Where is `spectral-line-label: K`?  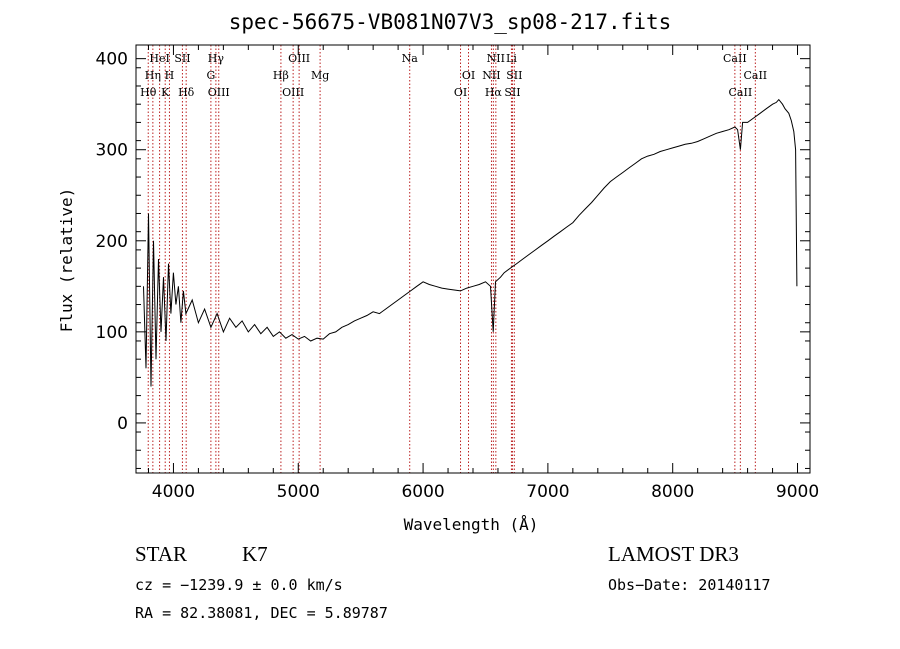
spectral-line-label: K is located at coordinates (165, 92).